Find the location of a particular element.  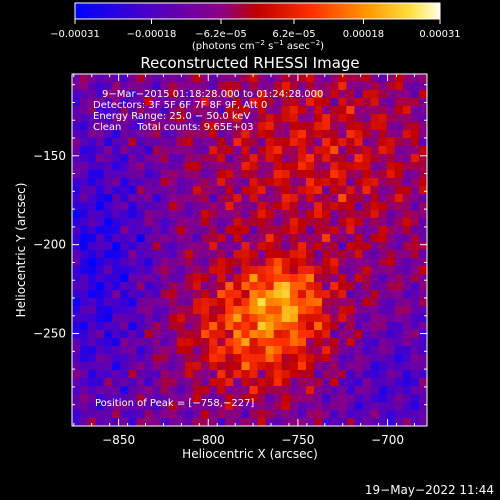

colorbar-tick-label: 0.00018 is located at coordinates (363, 34).